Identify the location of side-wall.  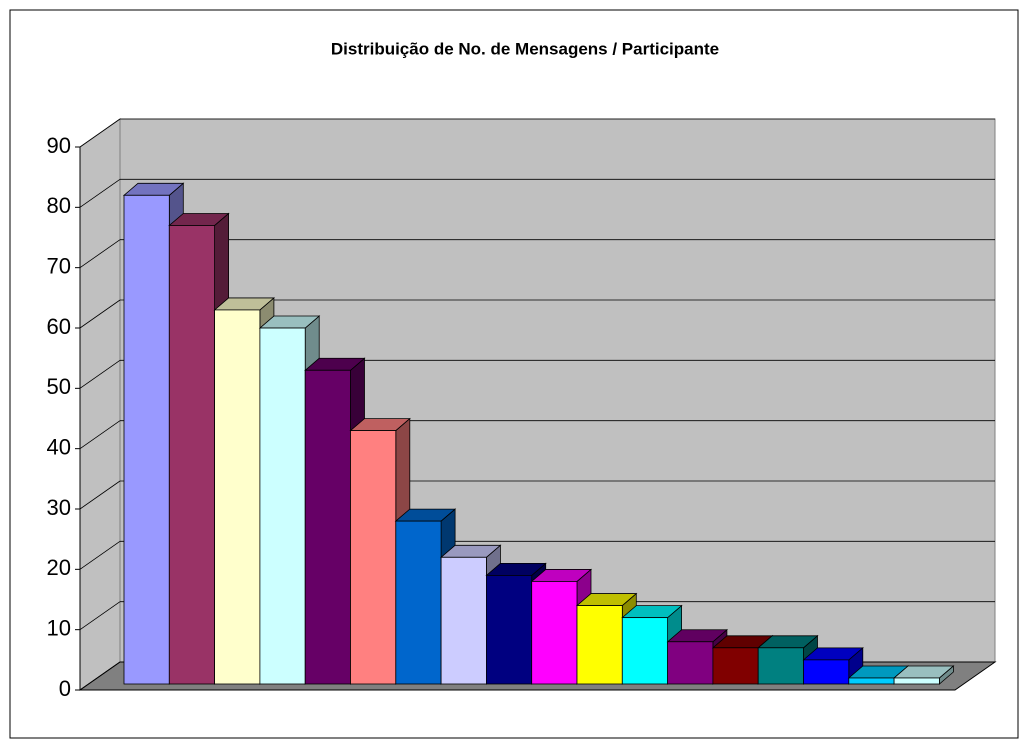
(100, 404).